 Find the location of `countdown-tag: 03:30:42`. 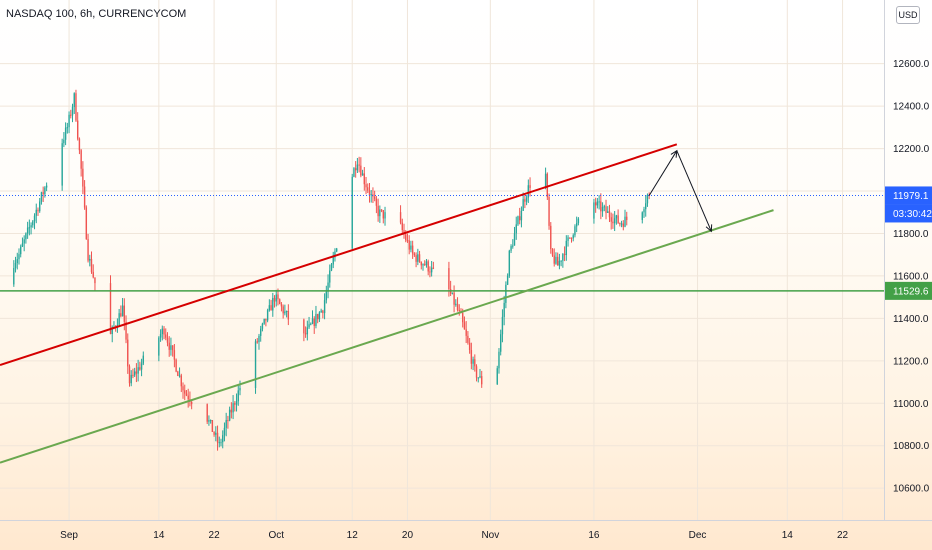

countdown-tag: 03:30:42 is located at coordinates (908, 213).